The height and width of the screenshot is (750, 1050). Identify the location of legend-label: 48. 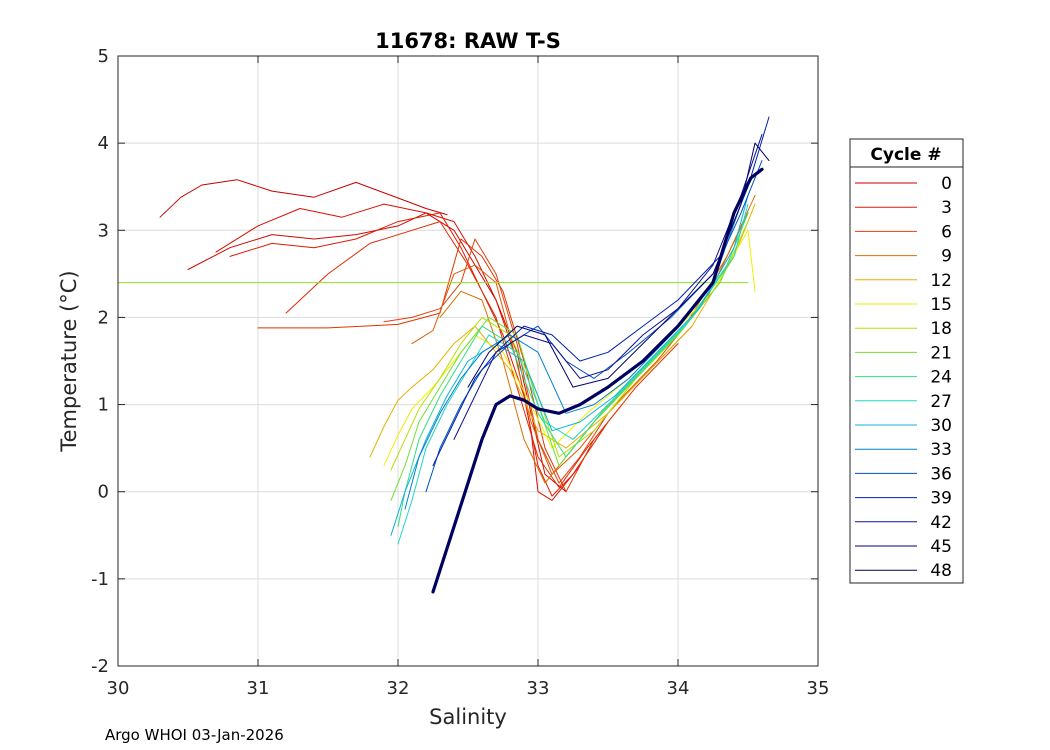
(941, 571).